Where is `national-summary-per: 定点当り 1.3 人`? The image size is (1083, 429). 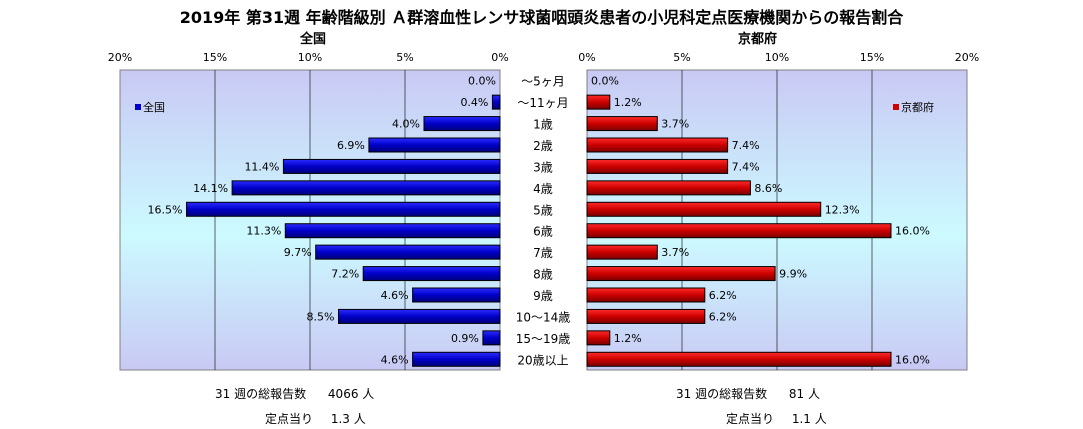 national-summary-per: 定点当り 1.3 人 is located at coordinates (315, 418).